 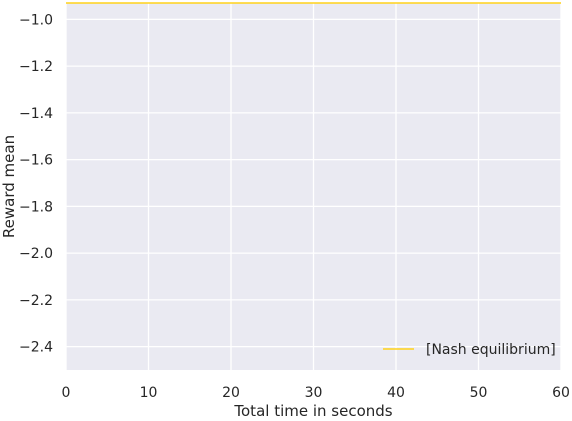 I want to click on x-tick-label: 0, so click(x=66, y=393).